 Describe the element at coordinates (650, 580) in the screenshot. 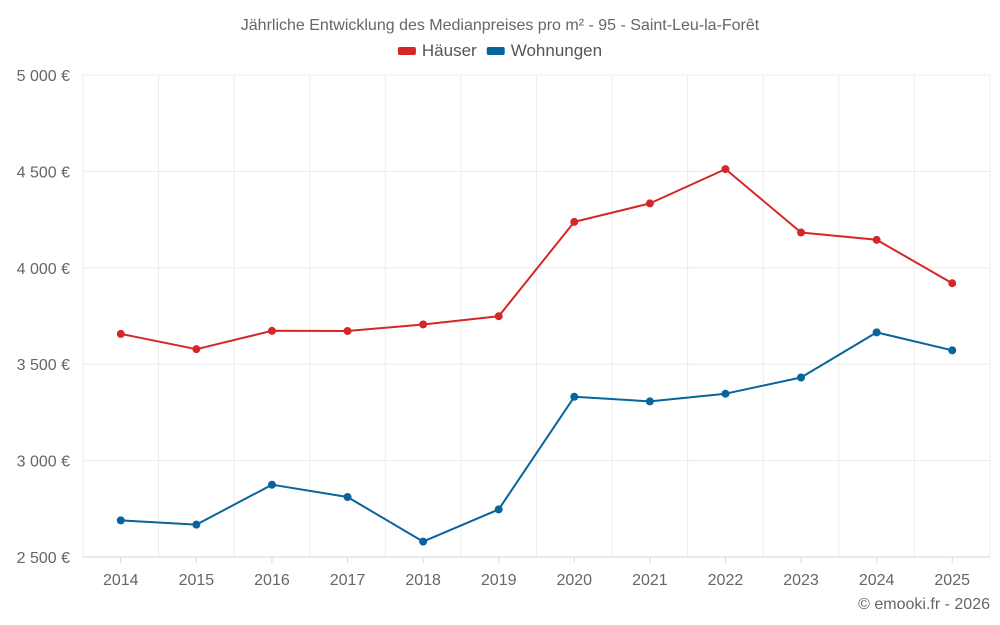

I see `x-tick-label: 2021` at that location.